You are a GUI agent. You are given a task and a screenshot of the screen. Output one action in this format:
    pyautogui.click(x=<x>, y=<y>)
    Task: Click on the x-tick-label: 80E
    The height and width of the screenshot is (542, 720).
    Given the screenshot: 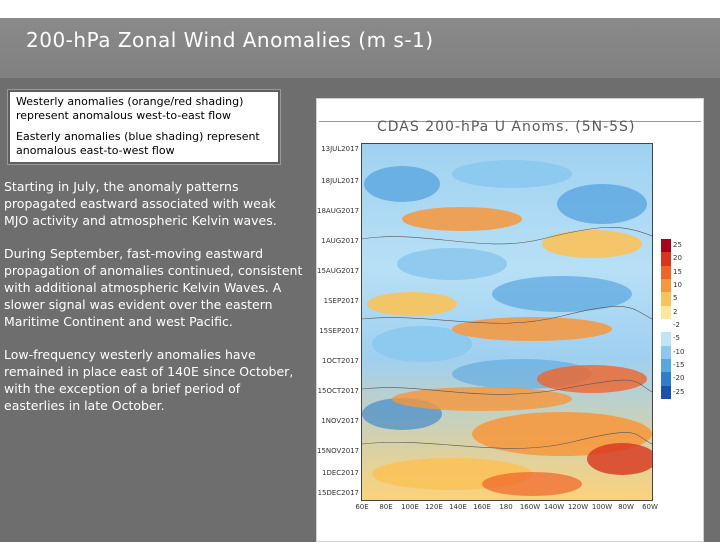 What is the action you would take?
    pyautogui.click(x=386, y=507)
    